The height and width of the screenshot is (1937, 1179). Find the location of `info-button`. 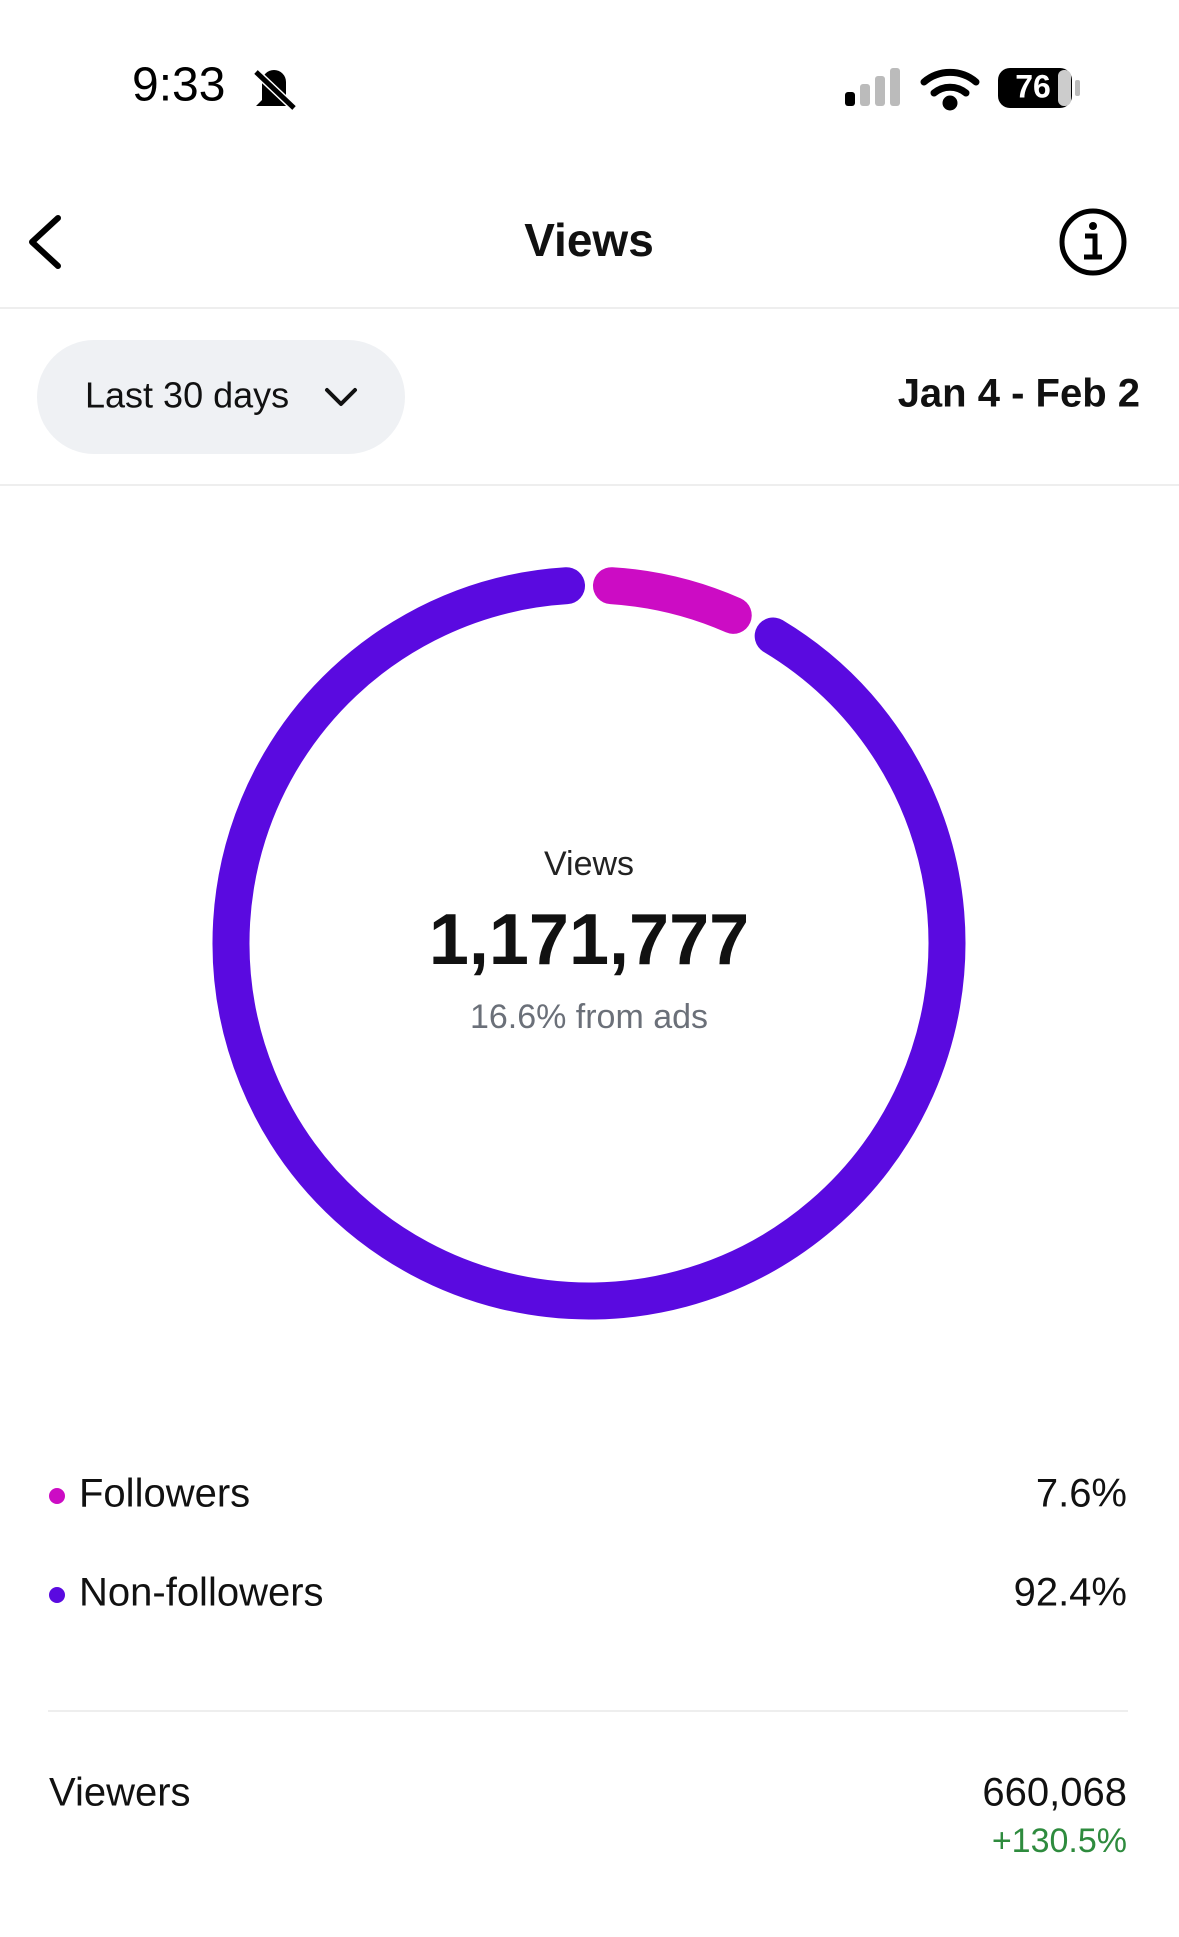

info-button is located at coordinates (1093, 242).